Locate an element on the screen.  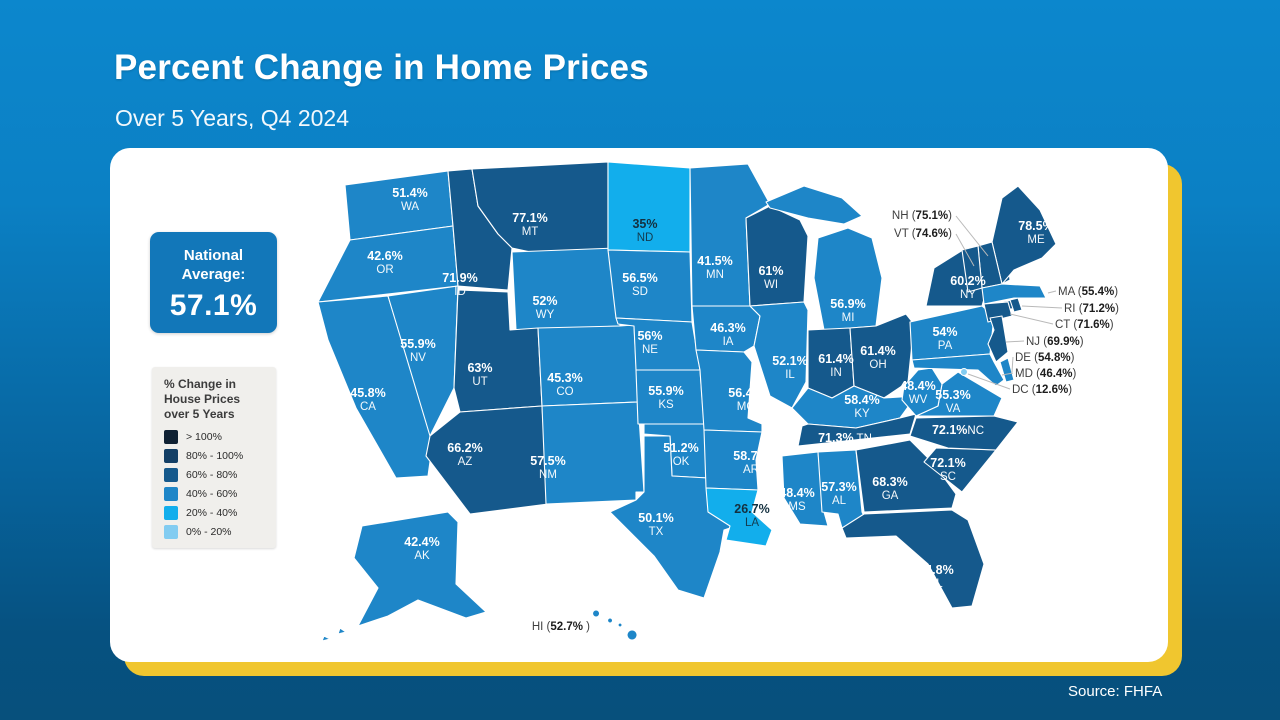
national-average-value: 57.1% is located at coordinates (213, 305).